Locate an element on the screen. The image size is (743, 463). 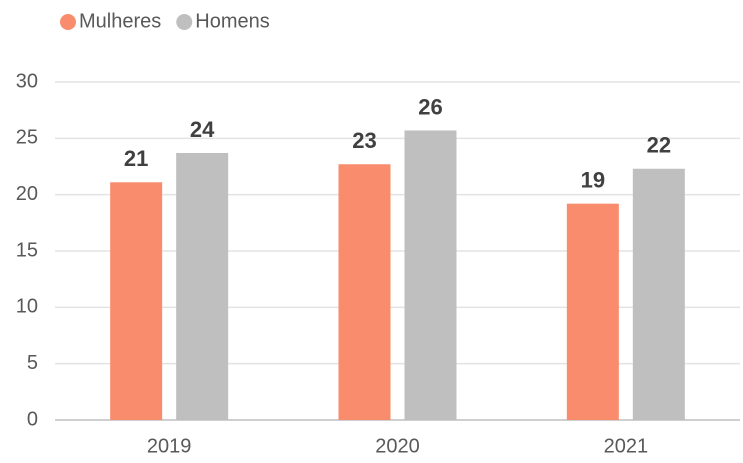
data-label: 19 is located at coordinates (593, 179).